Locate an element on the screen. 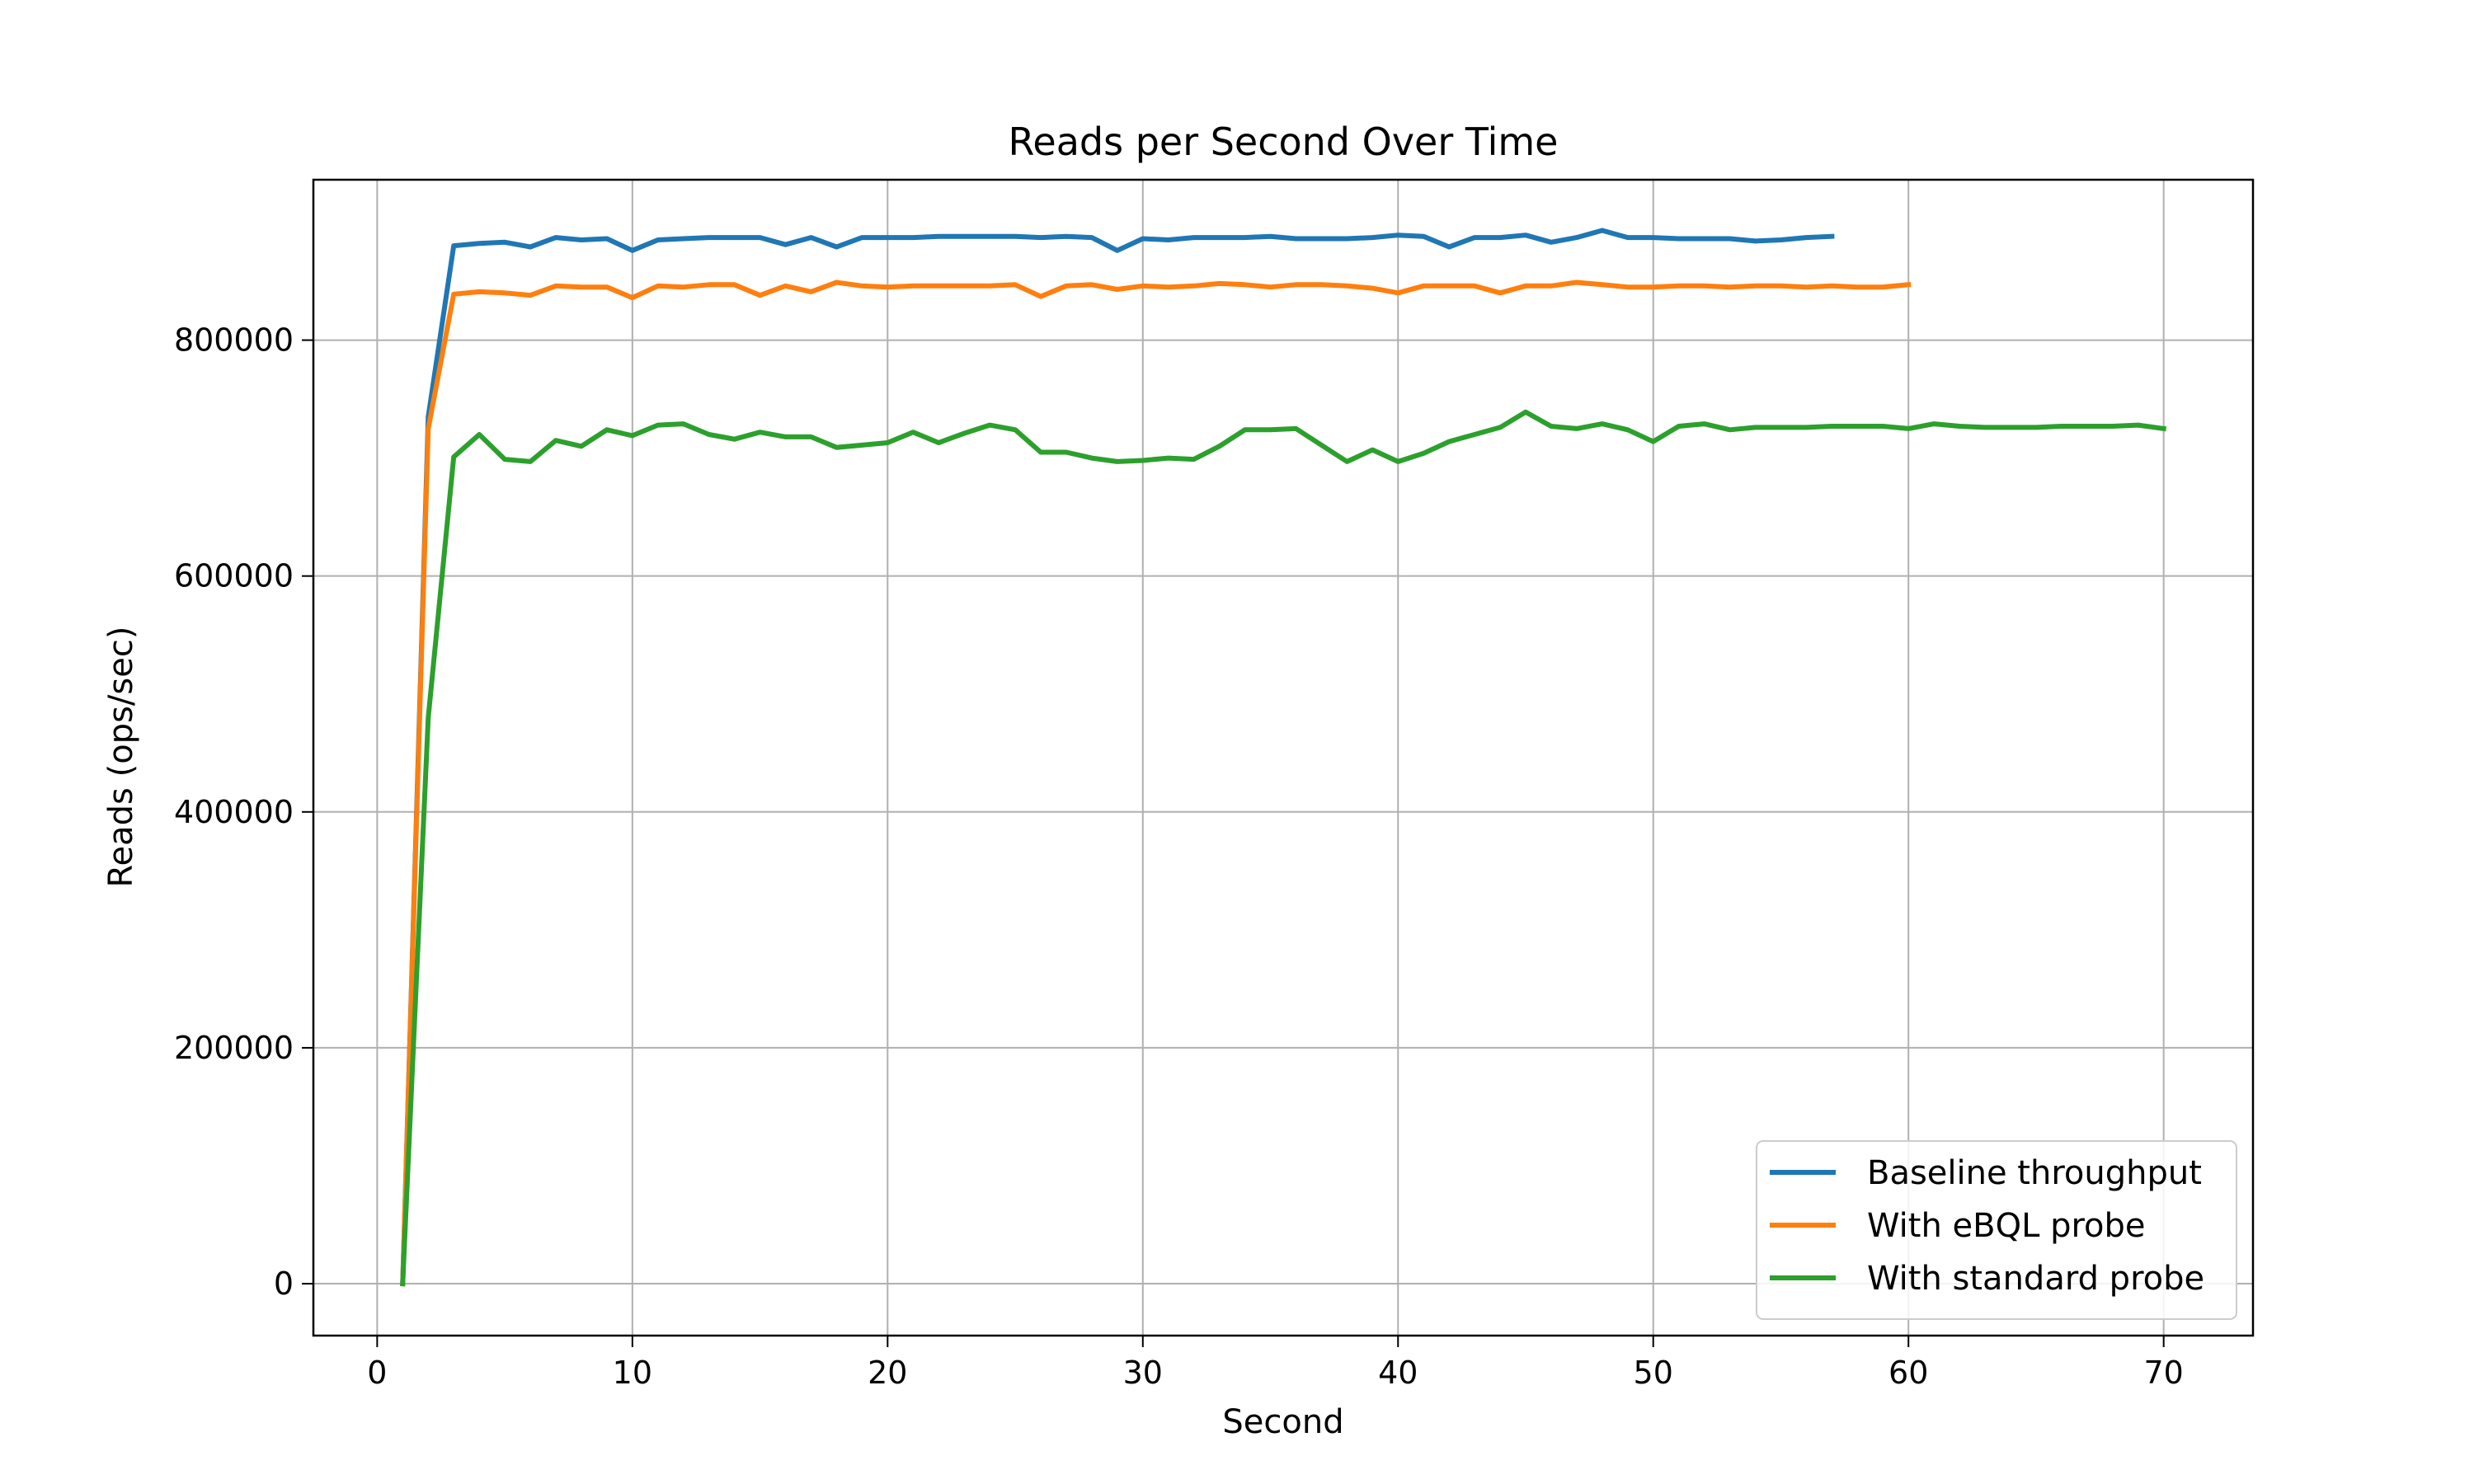 Image resolution: width=2474 pixels, height=1484 pixels. x-tick-label: 0 is located at coordinates (377, 1373).